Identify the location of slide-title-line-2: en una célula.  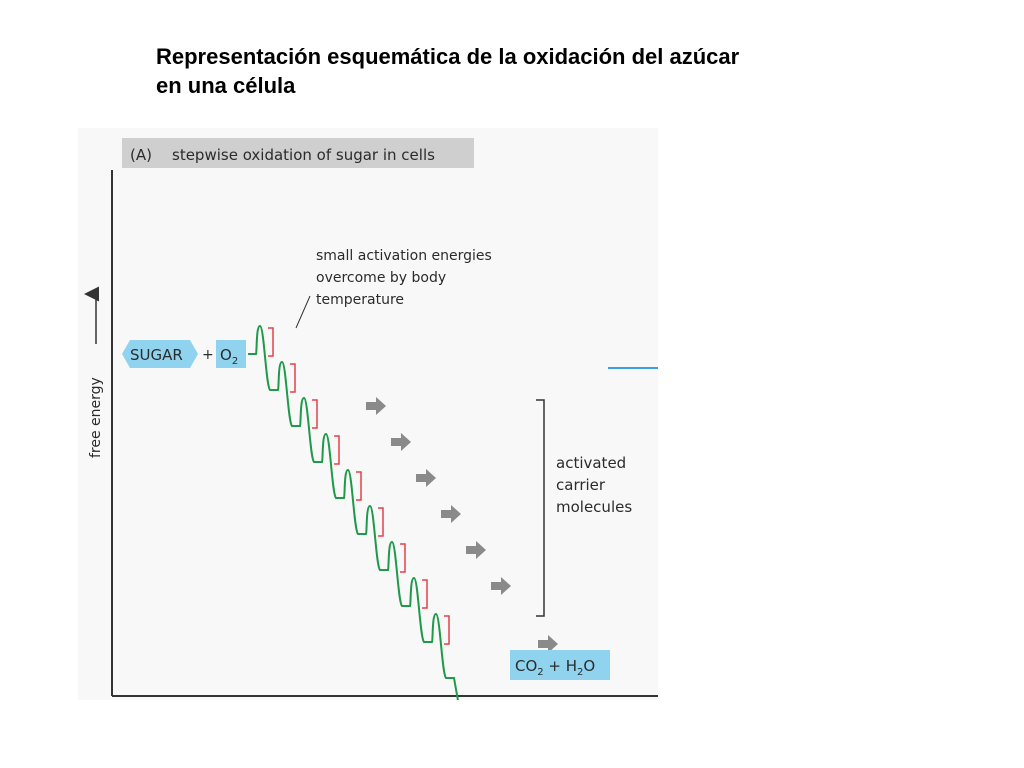
(226, 85).